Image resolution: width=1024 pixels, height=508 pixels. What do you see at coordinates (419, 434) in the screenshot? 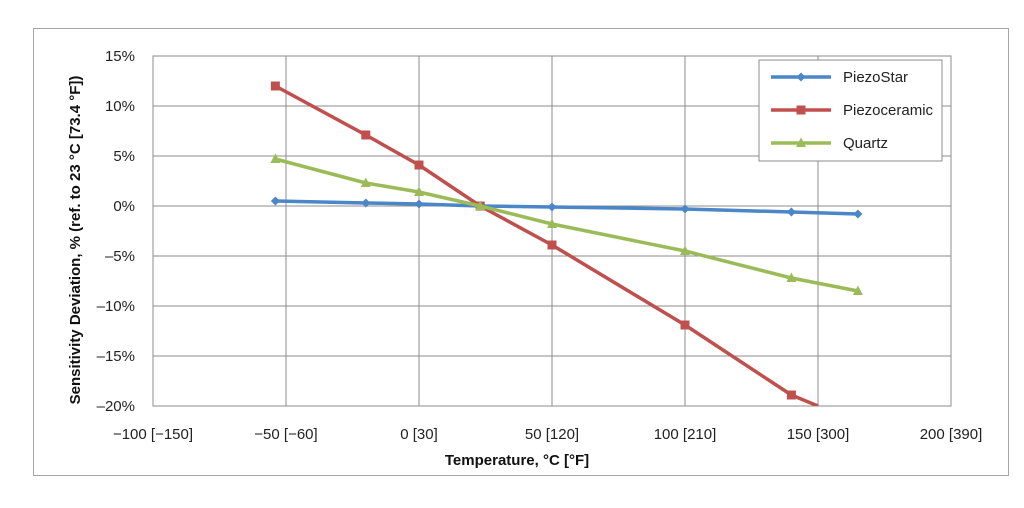
I see `x-tick-label: 0 [30]` at bounding box center [419, 434].